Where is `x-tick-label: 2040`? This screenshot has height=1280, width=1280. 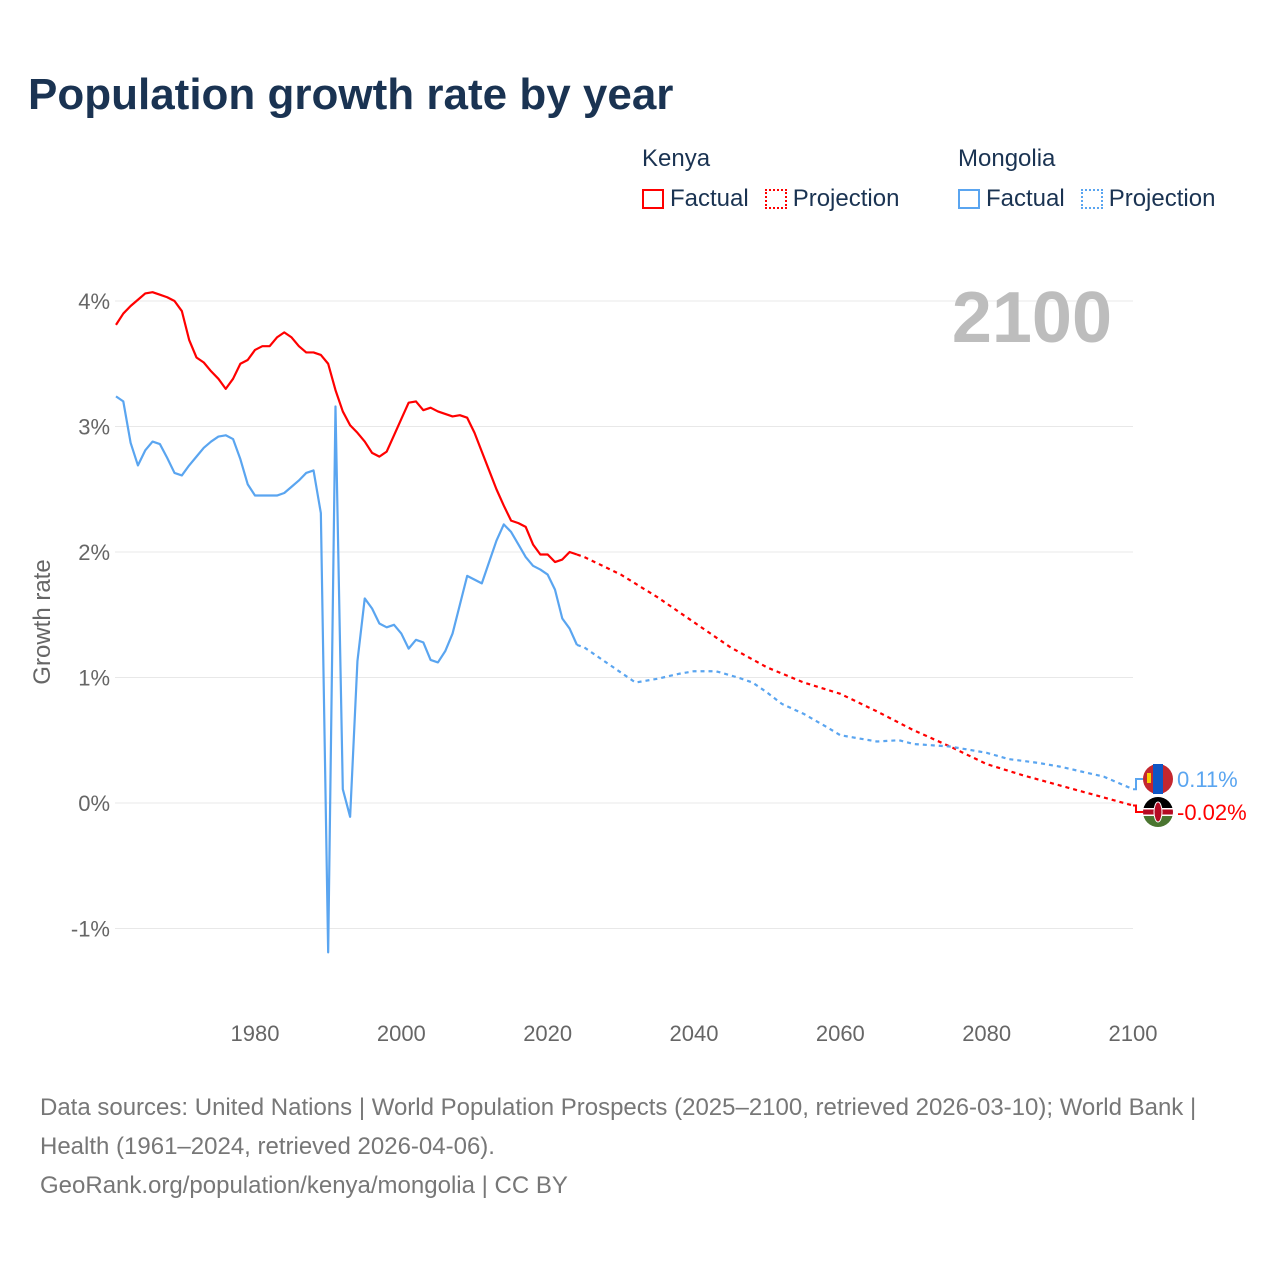 x-tick-label: 2040 is located at coordinates (694, 1033).